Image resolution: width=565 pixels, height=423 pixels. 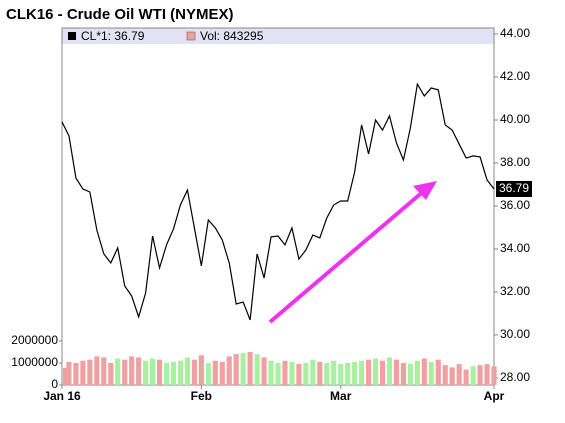 I want to click on last-price-label: 36.79, so click(x=514, y=188).